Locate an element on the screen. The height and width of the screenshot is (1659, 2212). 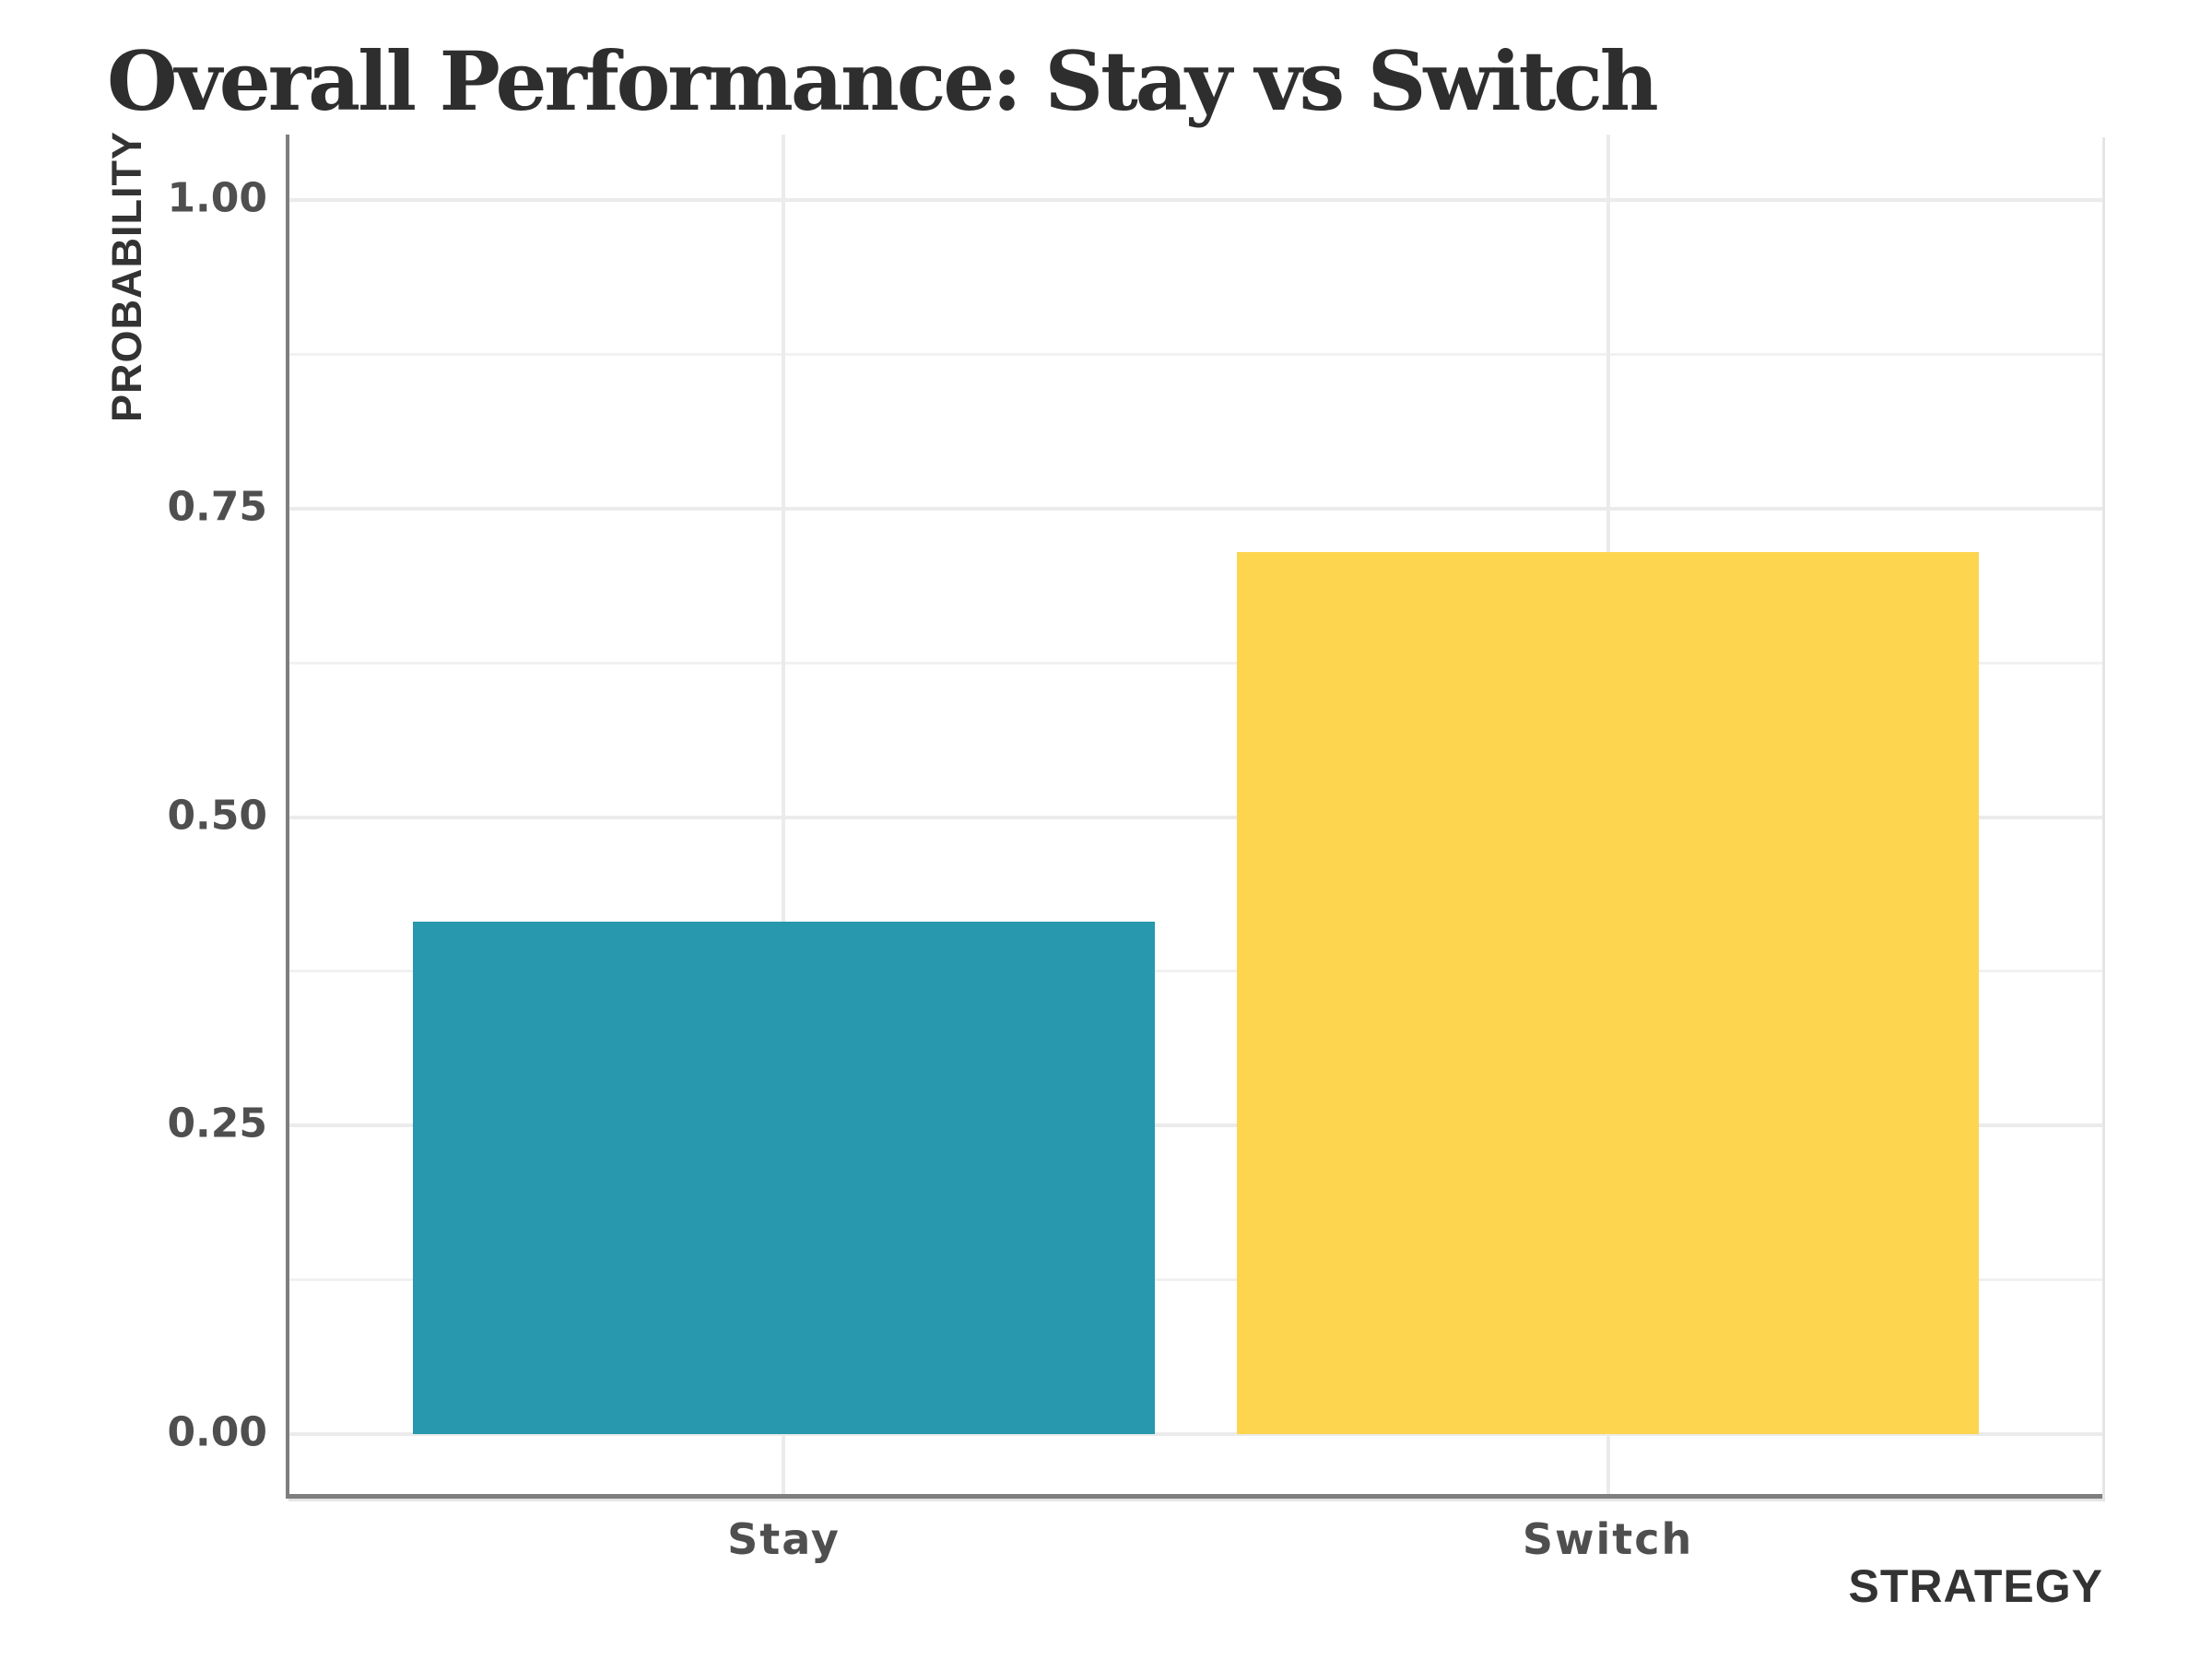
bar-stay is located at coordinates (784, 1178).